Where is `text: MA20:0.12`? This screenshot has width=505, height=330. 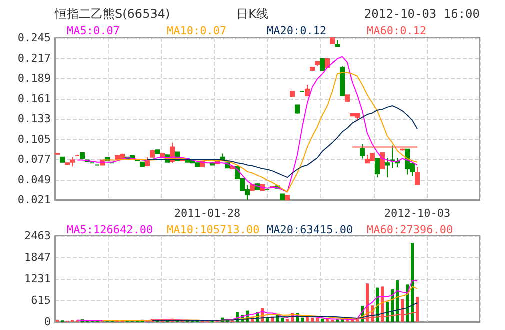 text: MA20:0.12 is located at coordinates (297, 31).